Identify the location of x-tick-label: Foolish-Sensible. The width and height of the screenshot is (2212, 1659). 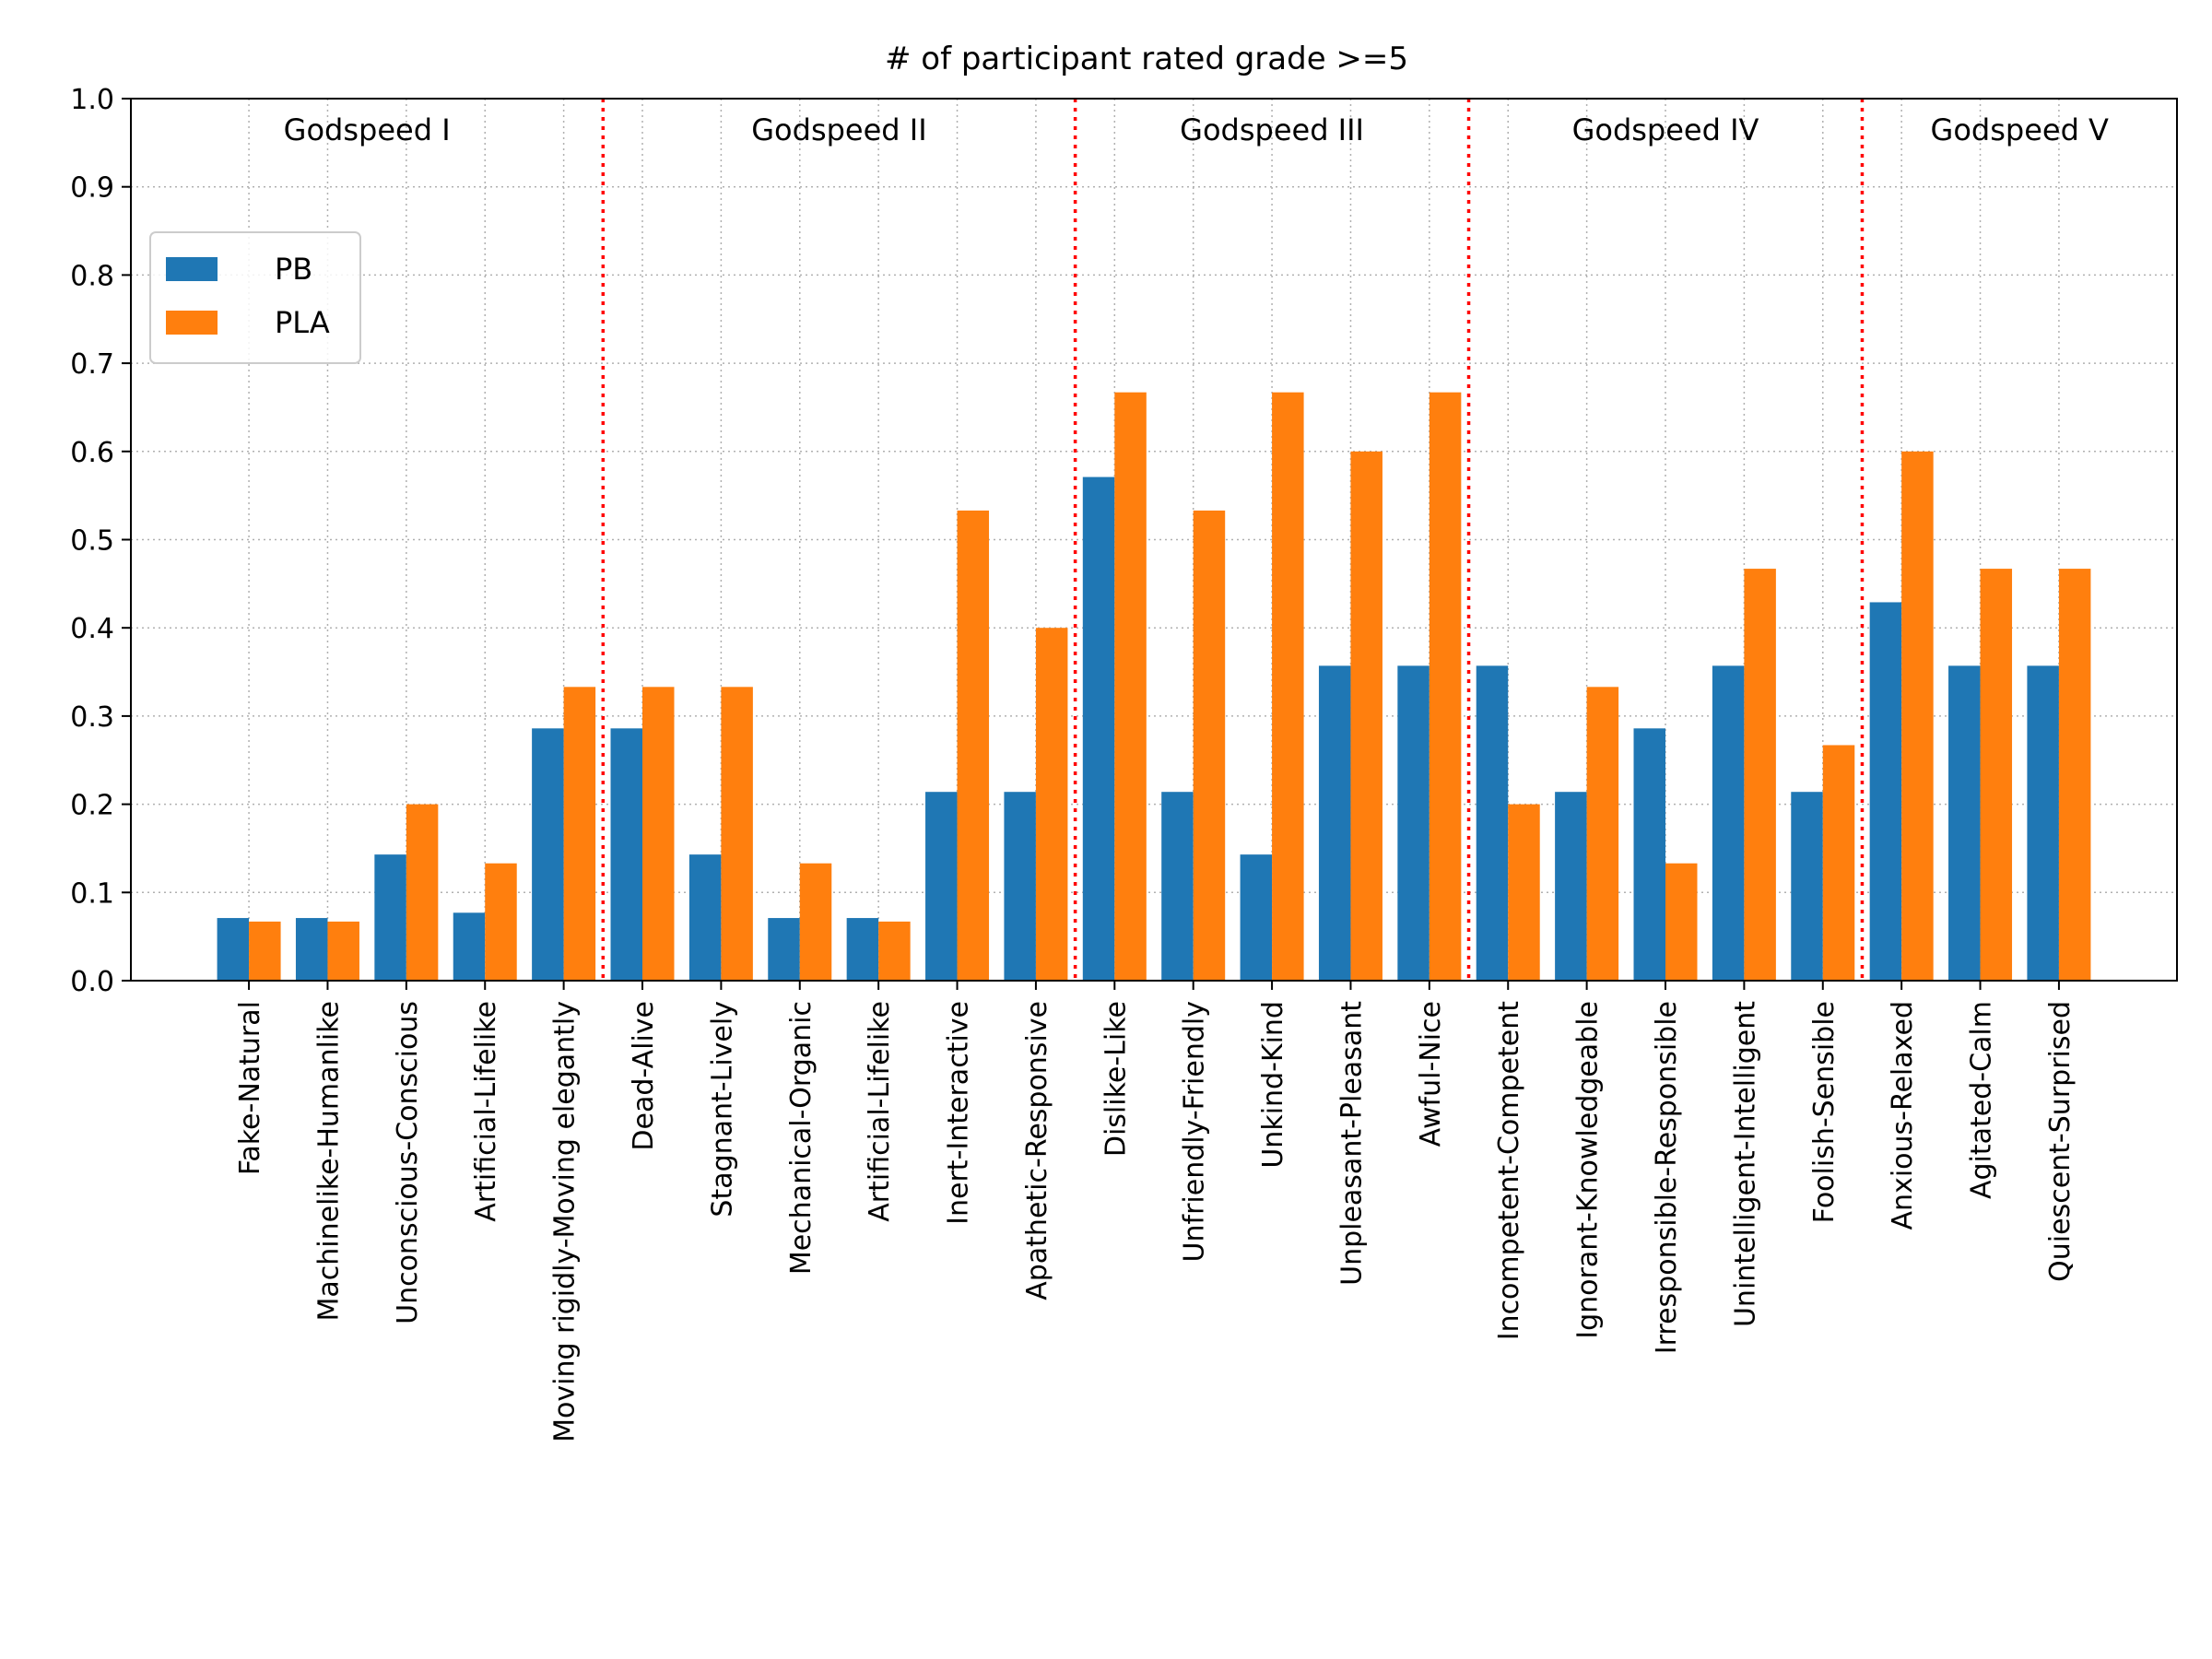
(1824, 1112).